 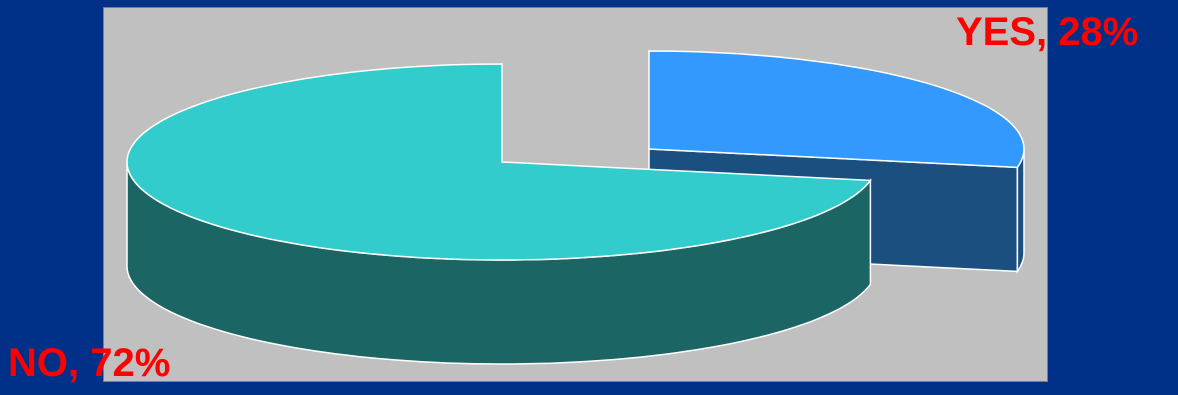 I want to click on slice-outer-wall, so click(x=1020, y=211).